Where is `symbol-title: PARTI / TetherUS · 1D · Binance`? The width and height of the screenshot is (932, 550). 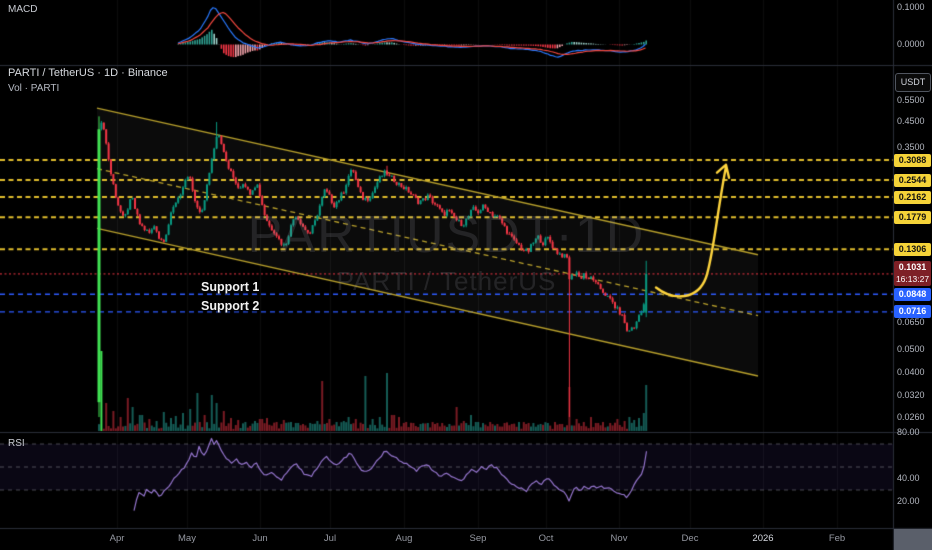
symbol-title: PARTI / TetherUS · 1D · Binance is located at coordinates (88, 73).